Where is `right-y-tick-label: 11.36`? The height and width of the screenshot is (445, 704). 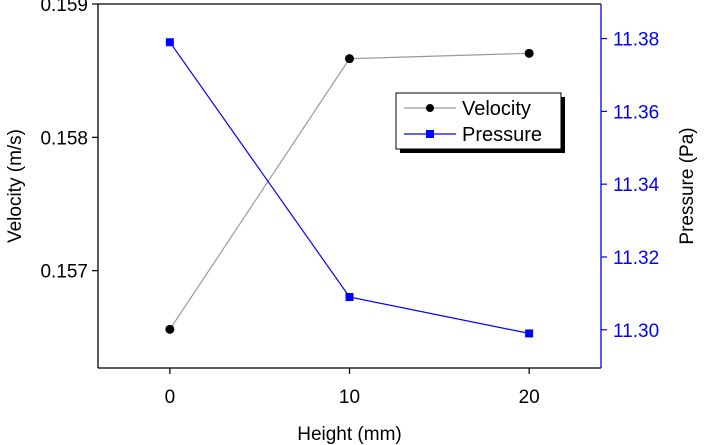 right-y-tick-label: 11.36 is located at coordinates (636, 112).